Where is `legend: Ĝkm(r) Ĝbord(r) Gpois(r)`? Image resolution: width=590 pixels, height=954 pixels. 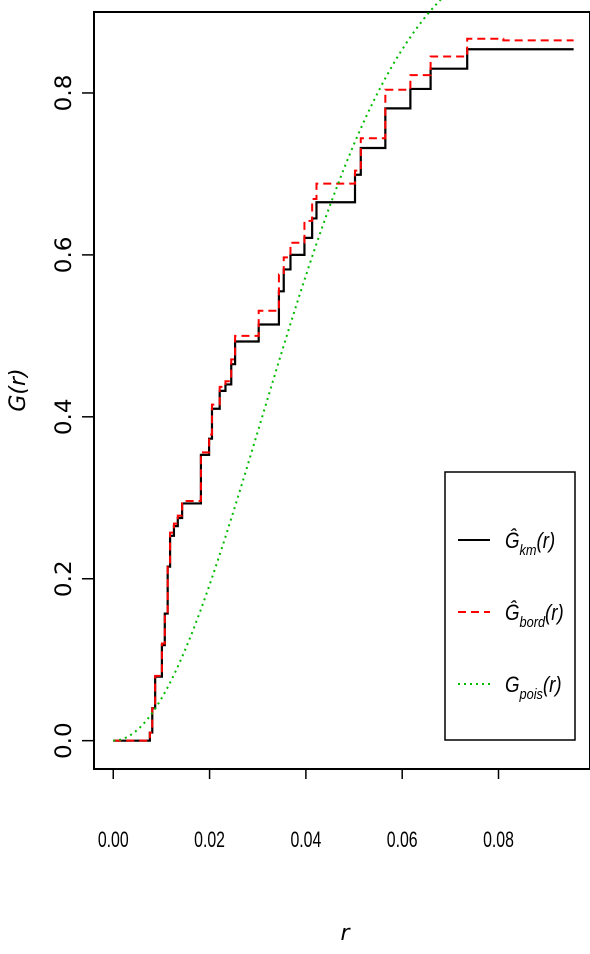
legend: Ĝkm(r) Ĝbord(r) Gpois(r) is located at coordinates (510, 606).